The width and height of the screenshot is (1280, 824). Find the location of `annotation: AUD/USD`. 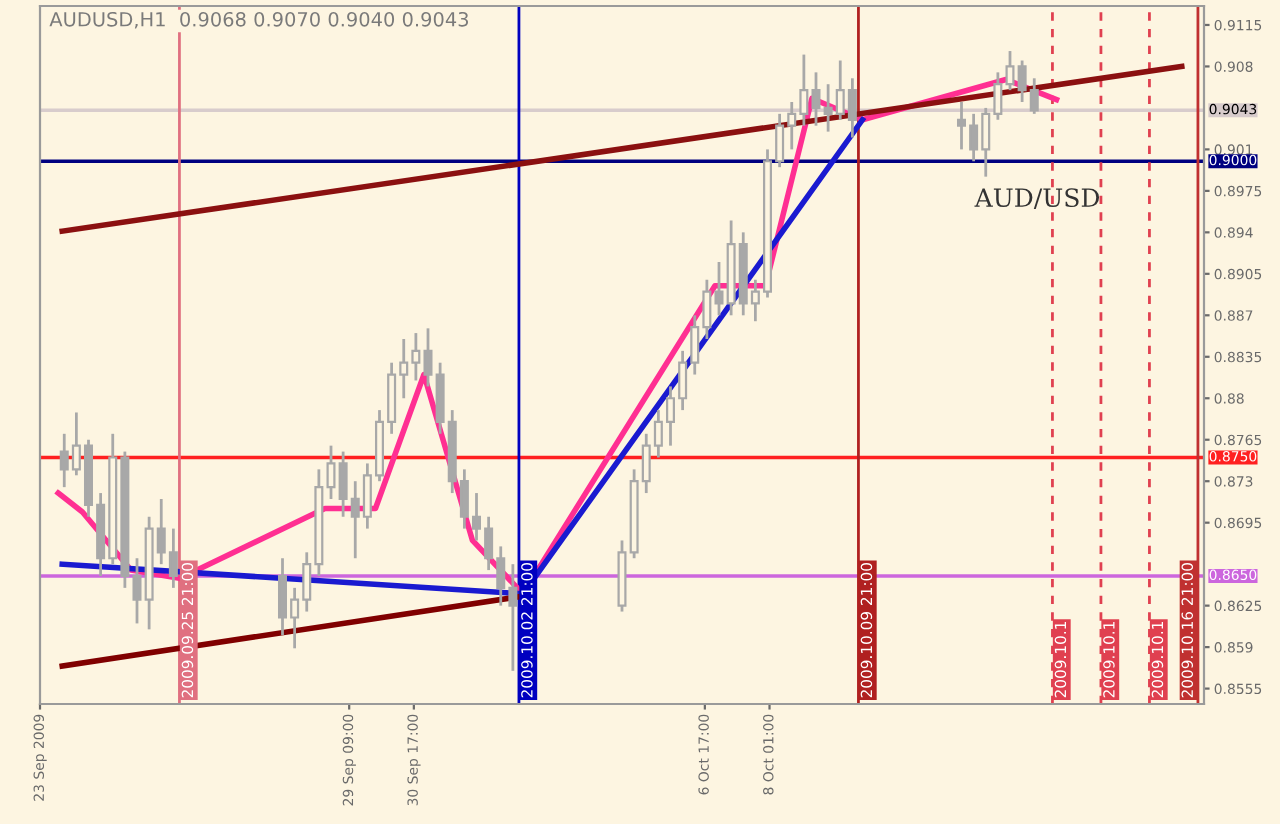

annotation: AUD/USD is located at coordinates (1037, 199).